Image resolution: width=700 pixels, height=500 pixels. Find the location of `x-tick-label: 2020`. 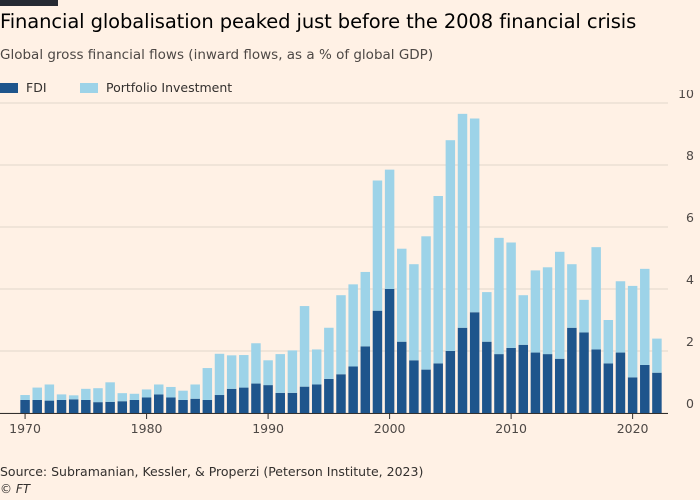

x-tick-label: 2020 is located at coordinates (633, 428).